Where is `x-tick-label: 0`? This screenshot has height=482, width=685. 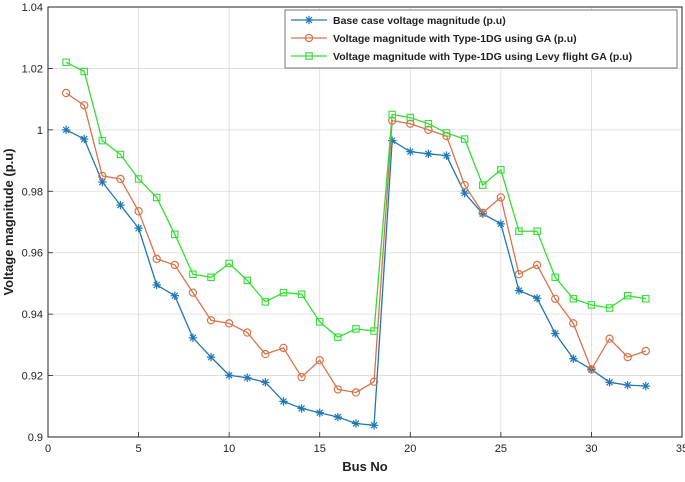 x-tick-label: 0 is located at coordinates (48, 449).